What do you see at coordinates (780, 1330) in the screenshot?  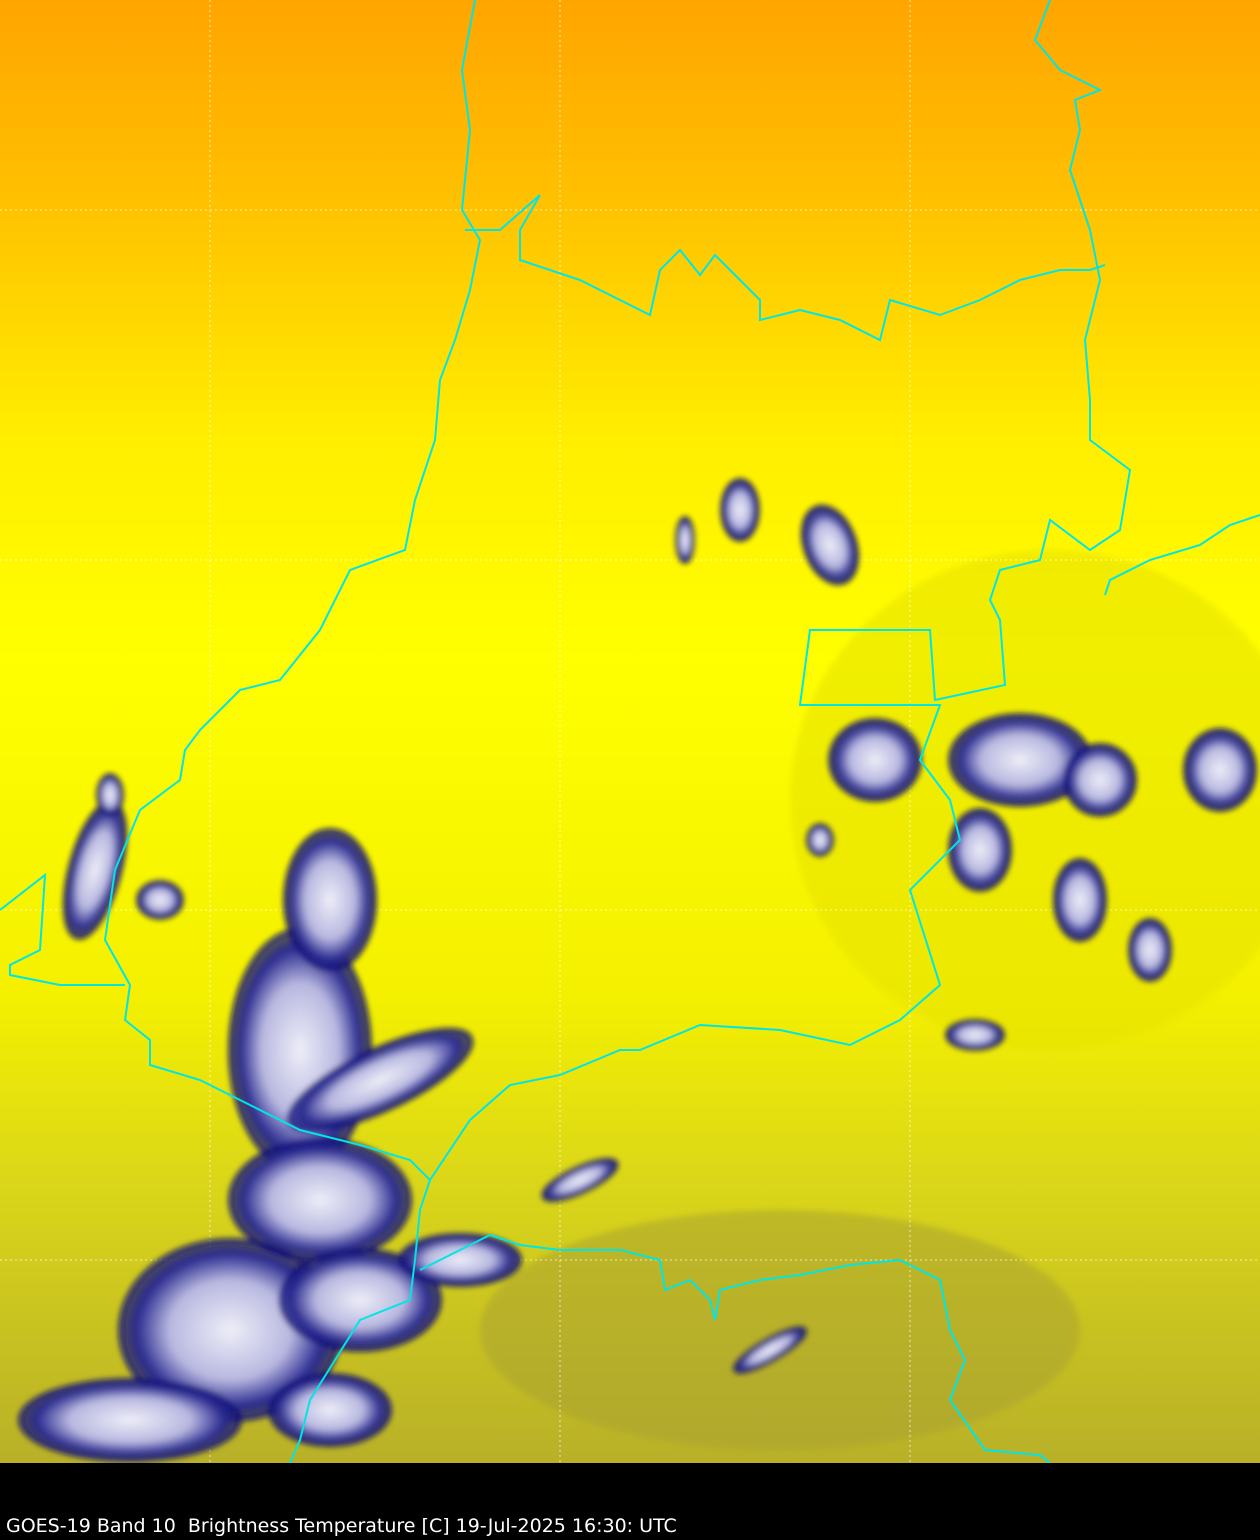 I see `cool-region-south` at bounding box center [780, 1330].